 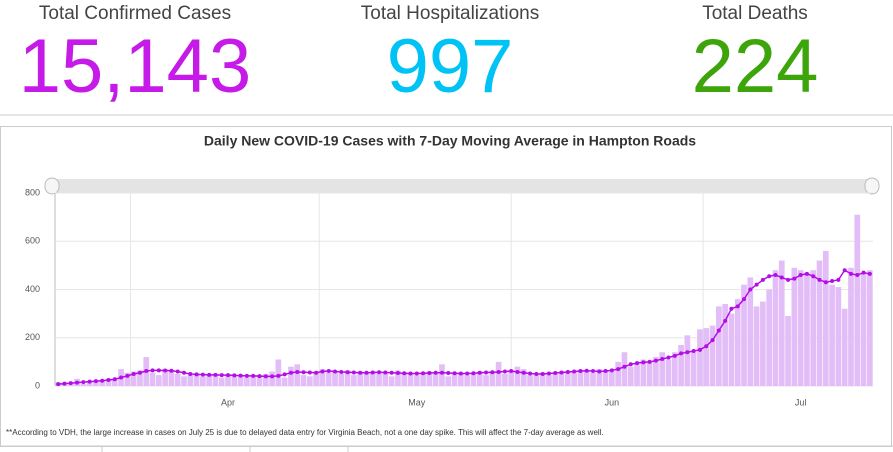 I want to click on y-tick-label: 200, so click(x=32, y=337).